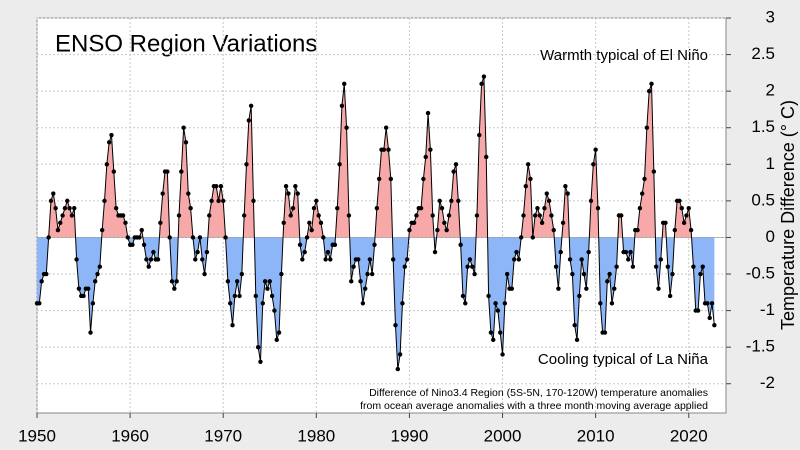  Describe the element at coordinates (596, 435) in the screenshot. I see `x-tick-label: 2010` at that location.